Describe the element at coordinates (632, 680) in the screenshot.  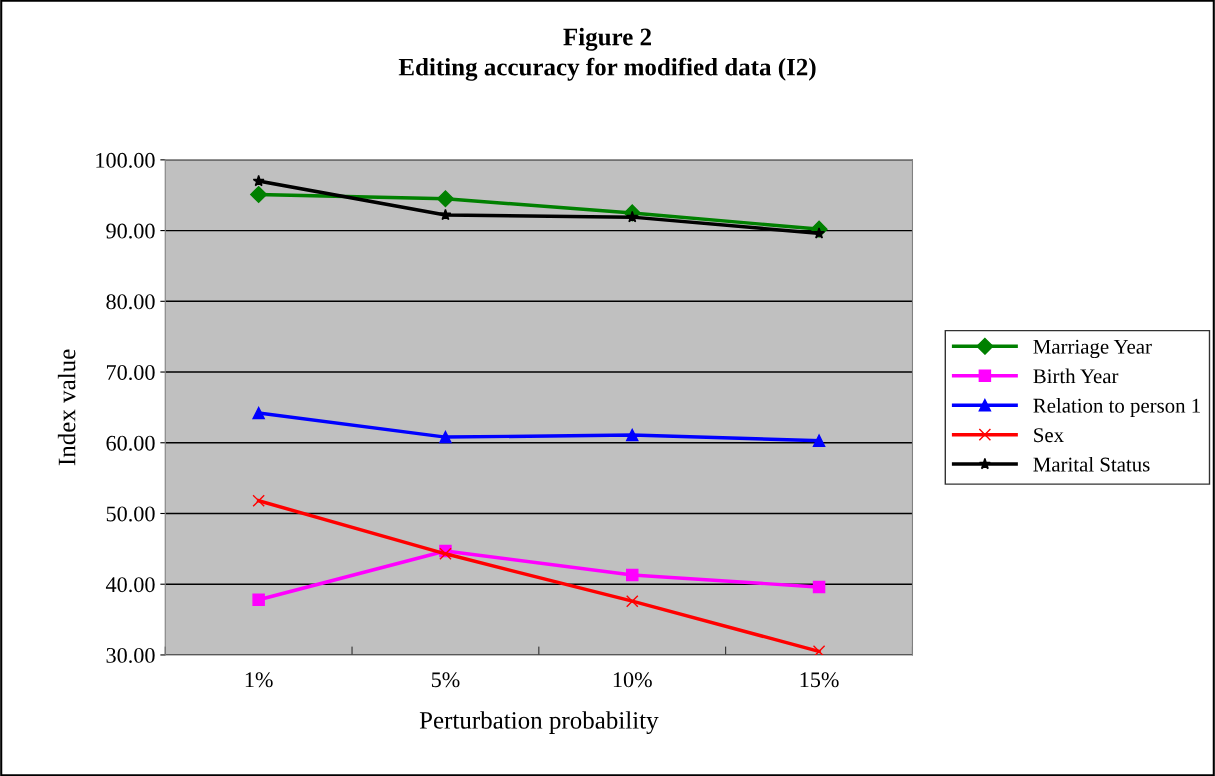
I see `x-tick-label: 10%` at that location.